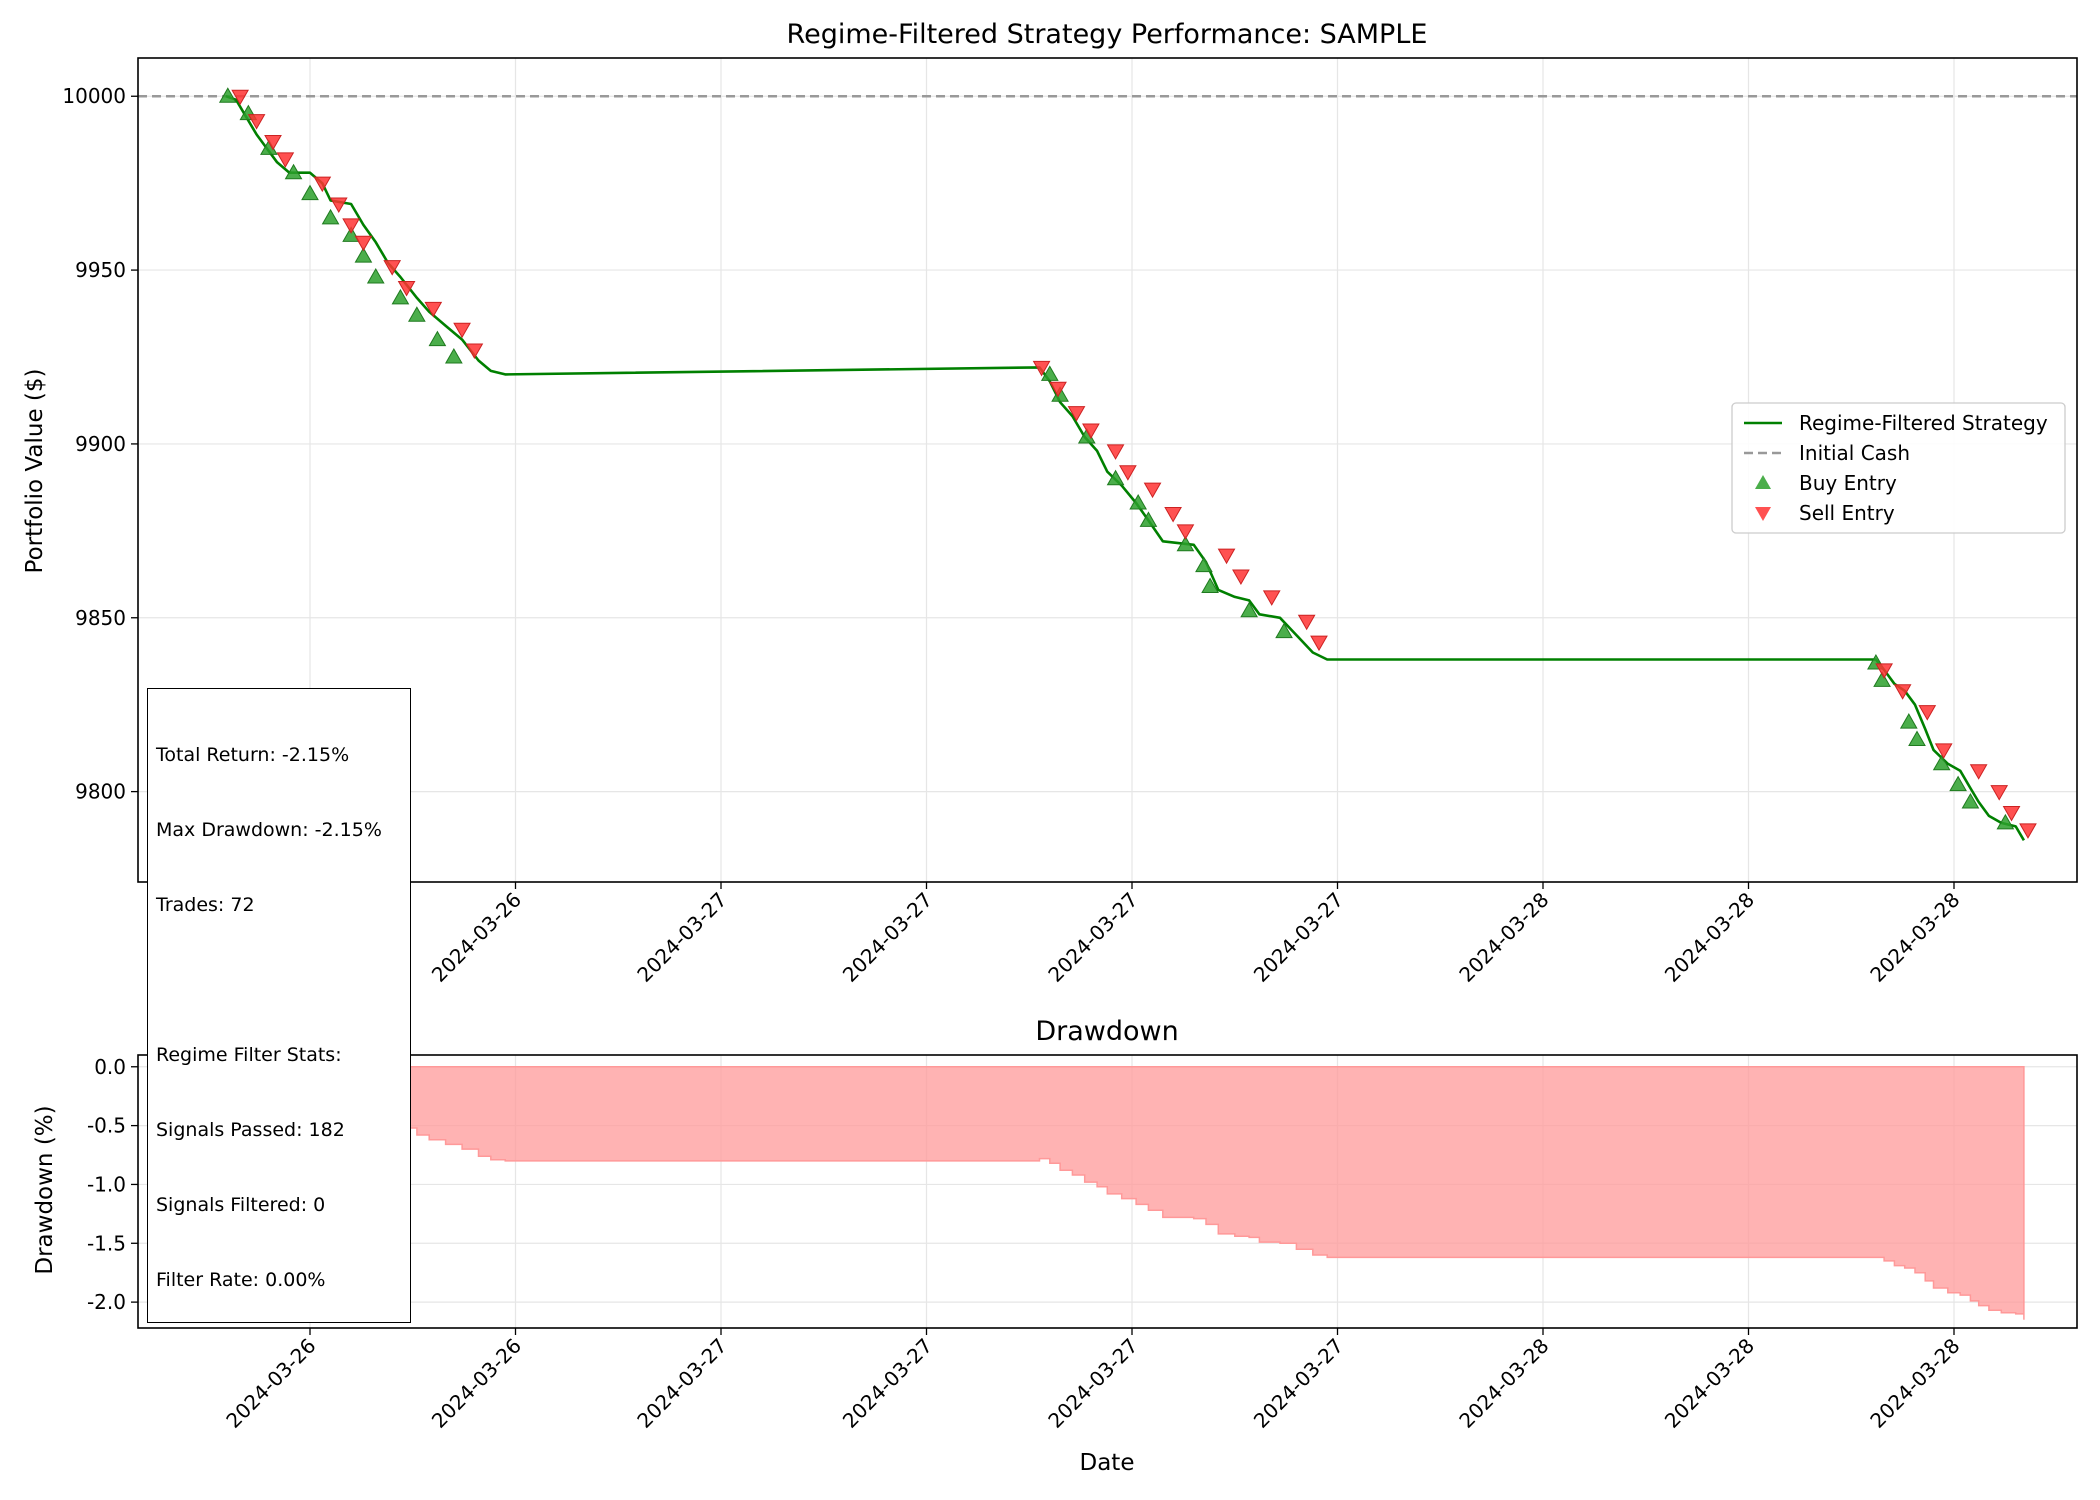 The width and height of the screenshot is (2100, 1500). Describe the element at coordinates (241, 1280) in the screenshot. I see `stats-filter-rate: Filter Rate: 0.00%` at that location.